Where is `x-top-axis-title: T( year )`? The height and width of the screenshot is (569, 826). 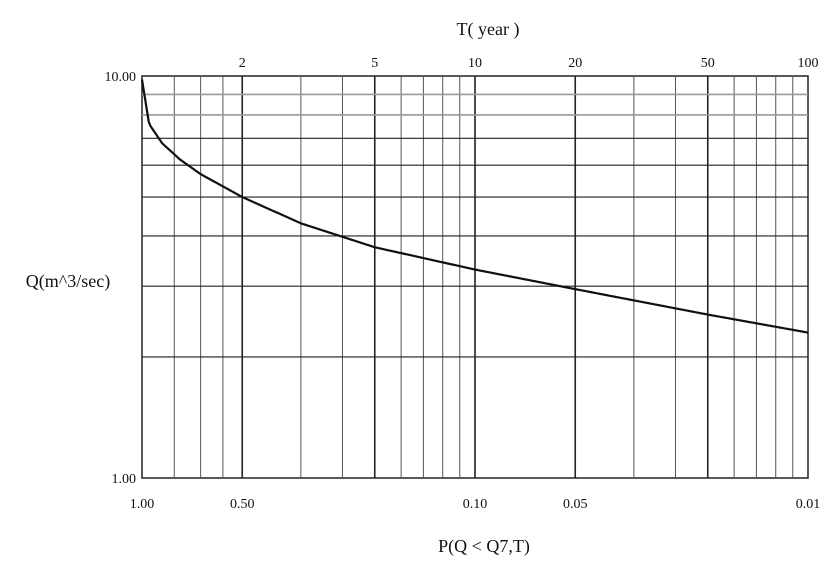
x-top-axis-title: T( year ) is located at coordinates (488, 29).